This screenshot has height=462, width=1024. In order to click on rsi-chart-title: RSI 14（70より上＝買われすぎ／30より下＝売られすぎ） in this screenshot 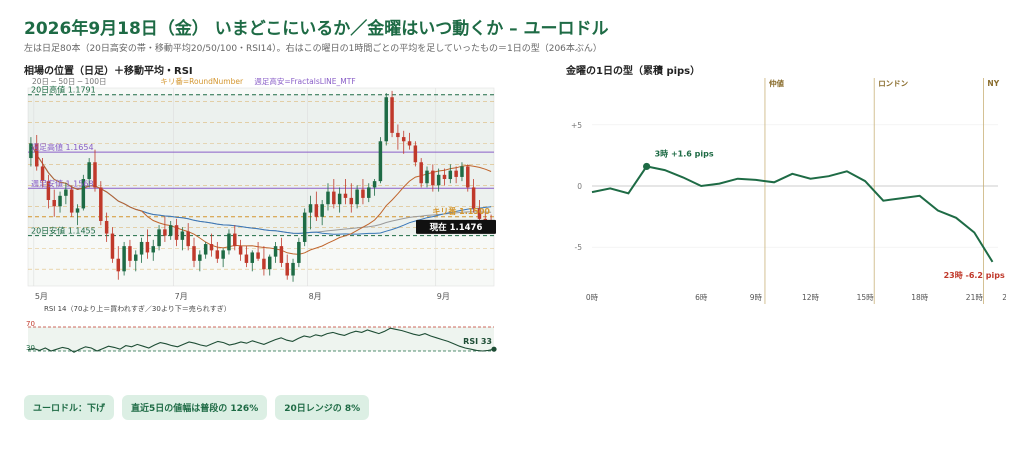, I will do `click(137, 309)`.